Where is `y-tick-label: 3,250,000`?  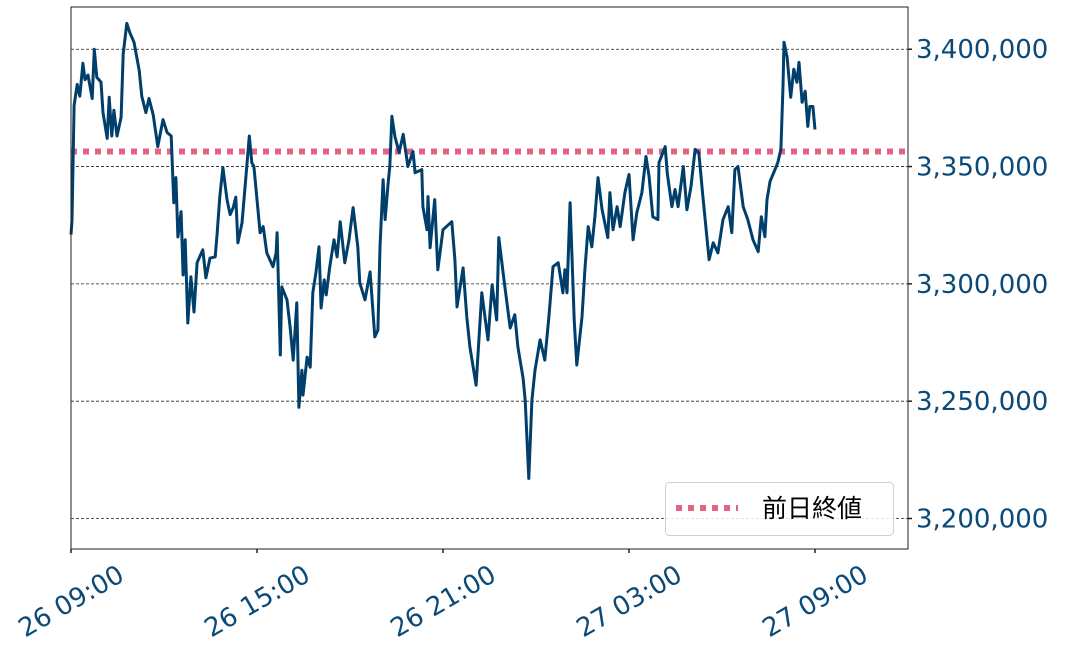 y-tick-label: 3,250,000 is located at coordinates (982, 402).